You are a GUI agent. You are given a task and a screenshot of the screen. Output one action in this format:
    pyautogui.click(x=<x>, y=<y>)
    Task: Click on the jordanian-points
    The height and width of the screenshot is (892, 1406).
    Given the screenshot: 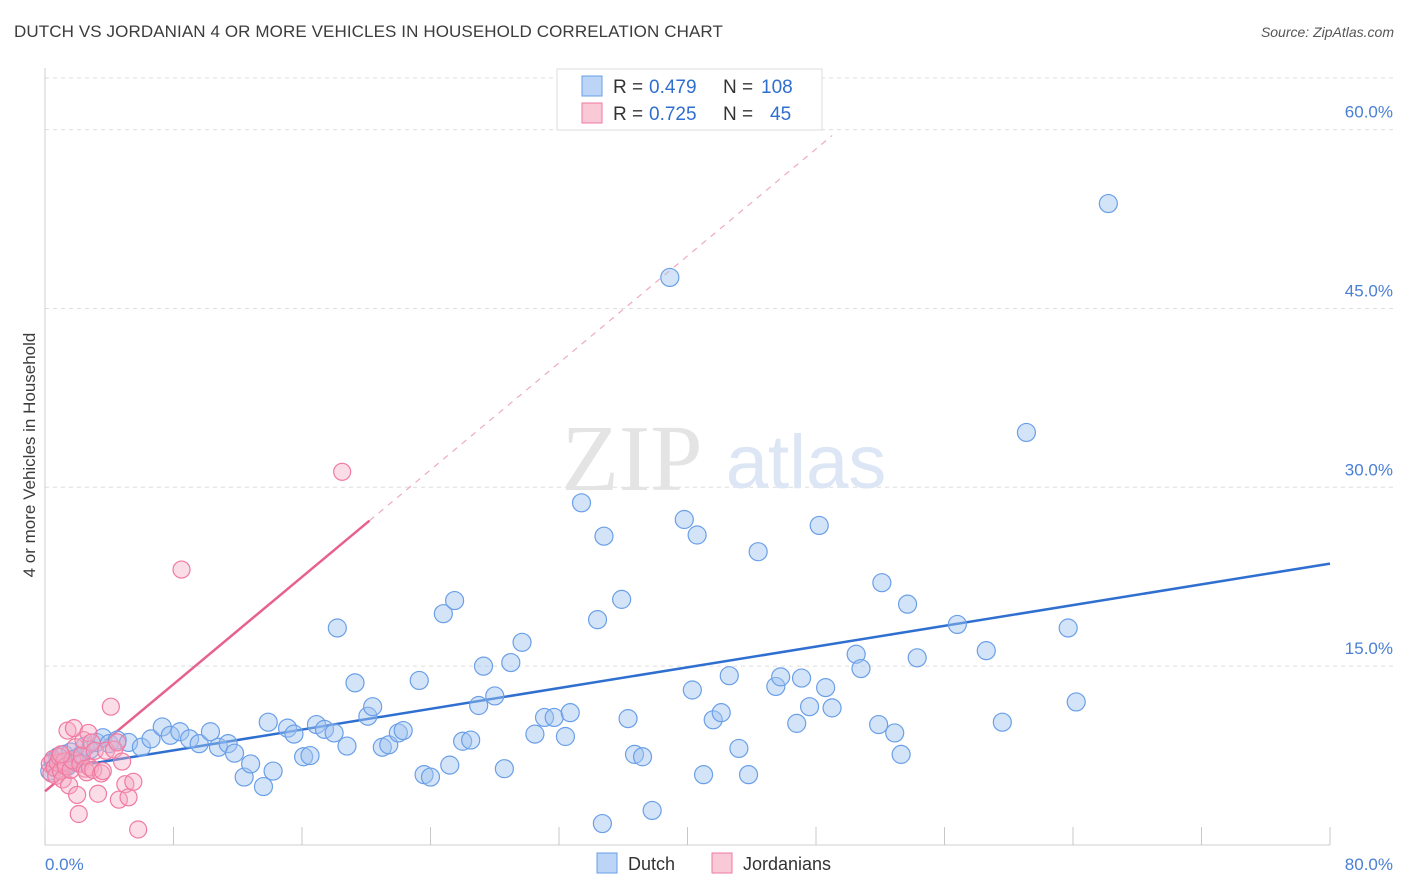 What is the action you would take?
    pyautogui.click(x=196, y=650)
    